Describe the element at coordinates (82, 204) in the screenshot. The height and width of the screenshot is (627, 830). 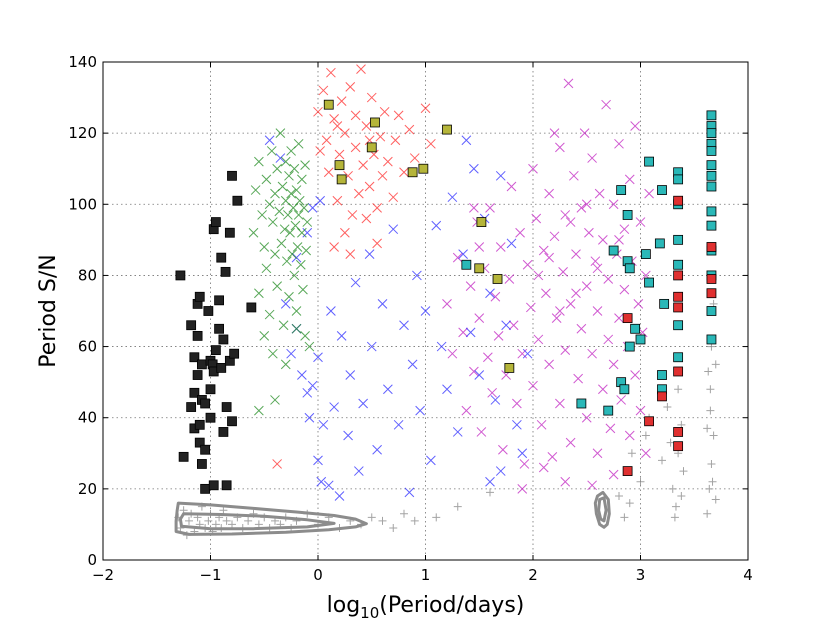
I see `y-tick-label: 100` at that location.